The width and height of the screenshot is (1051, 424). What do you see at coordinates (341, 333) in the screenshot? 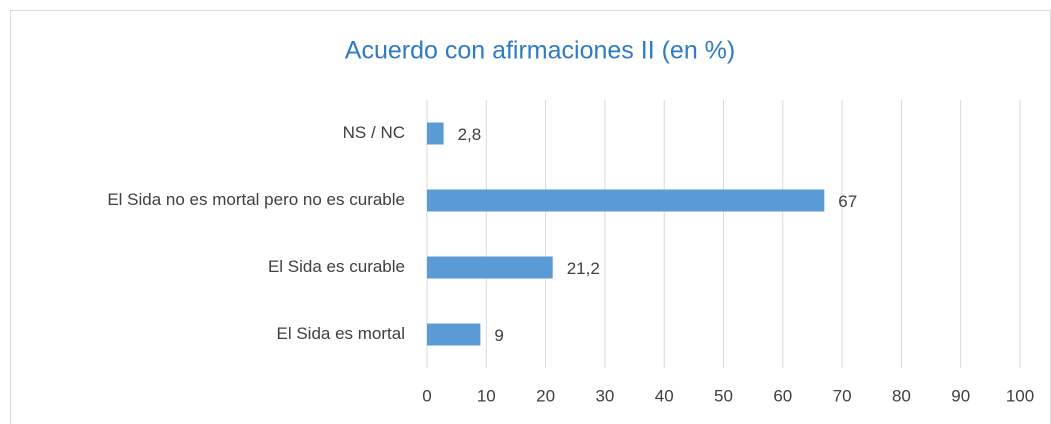
I see `y-tick-label: El Sida es mortal` at bounding box center [341, 333].